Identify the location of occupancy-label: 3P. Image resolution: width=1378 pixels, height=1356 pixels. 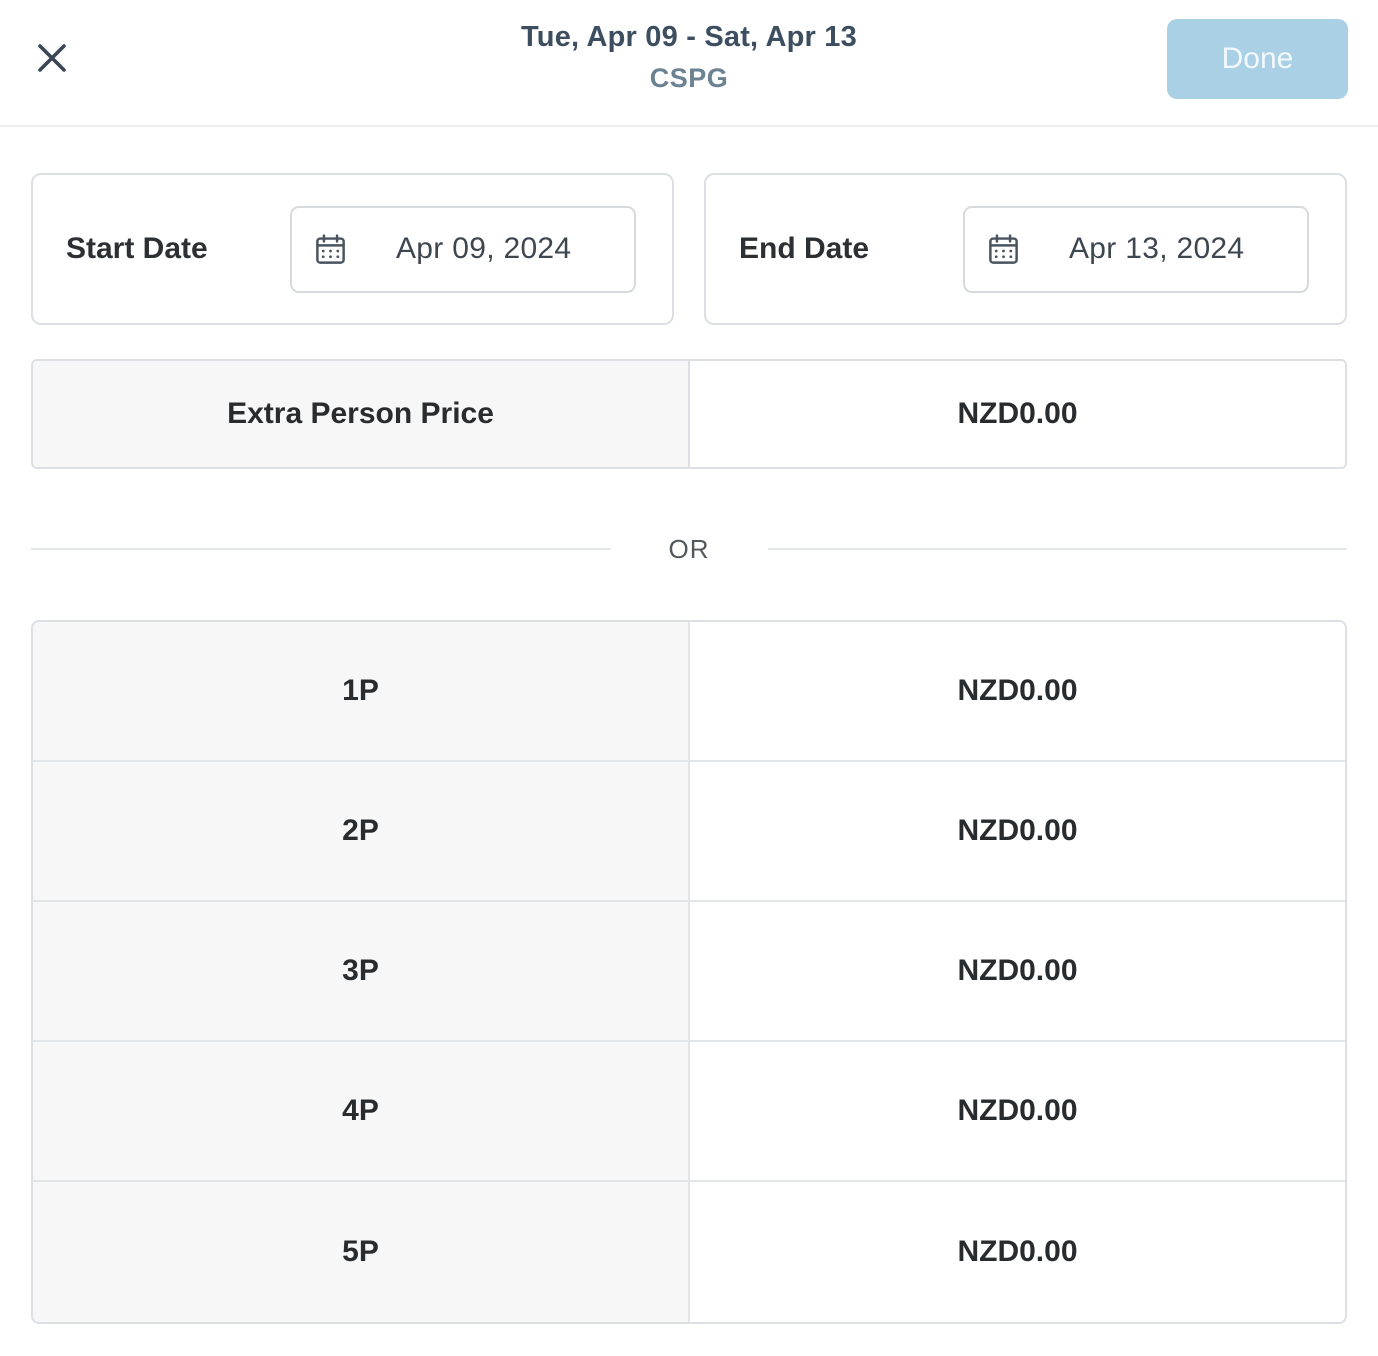
(361, 971).